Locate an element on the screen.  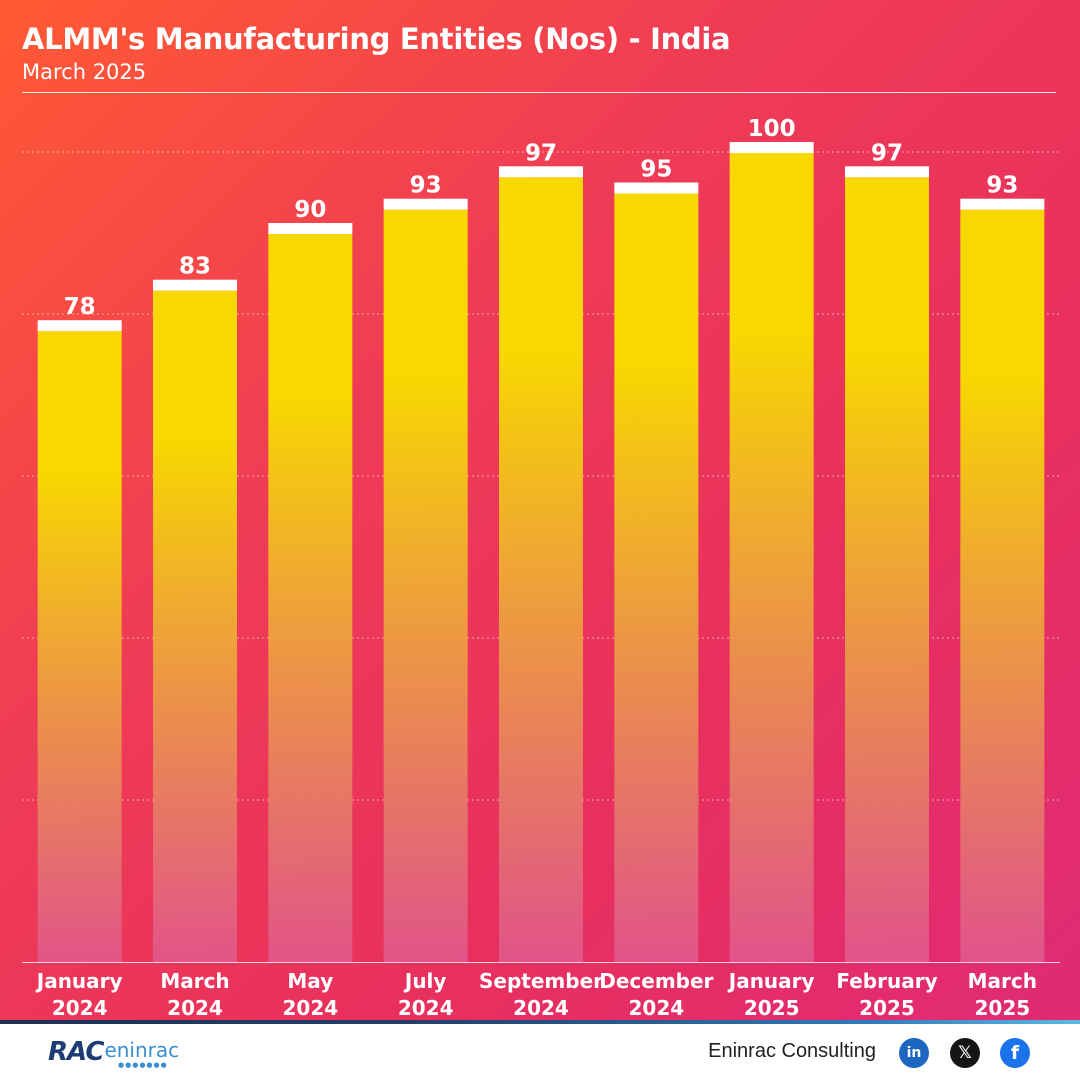
header-divider is located at coordinates (539, 92).